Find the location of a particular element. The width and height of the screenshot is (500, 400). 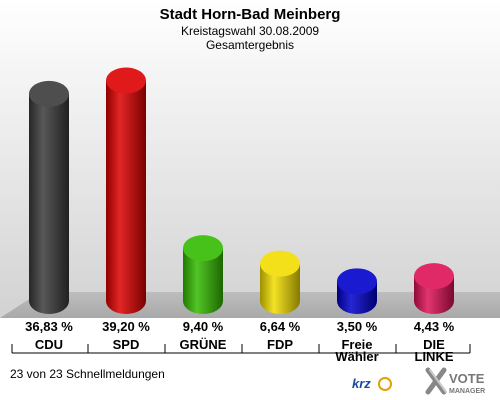

bar-top-die-linke is located at coordinates (434, 276).